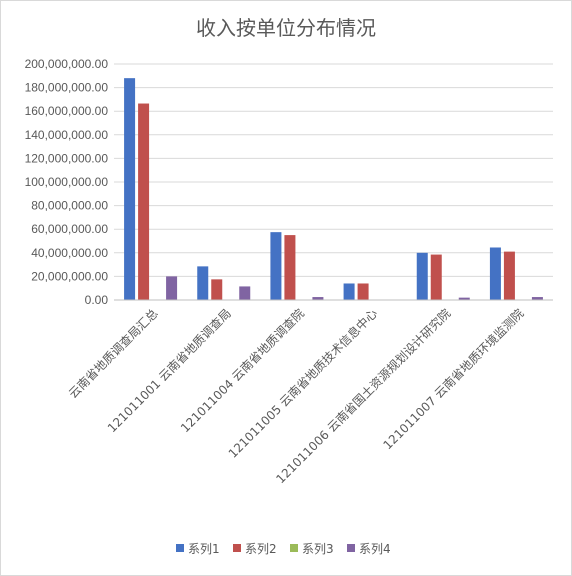 The width and height of the screenshot is (572, 576). I want to click on y-tick-label: 20,000,000.00, so click(69, 276).